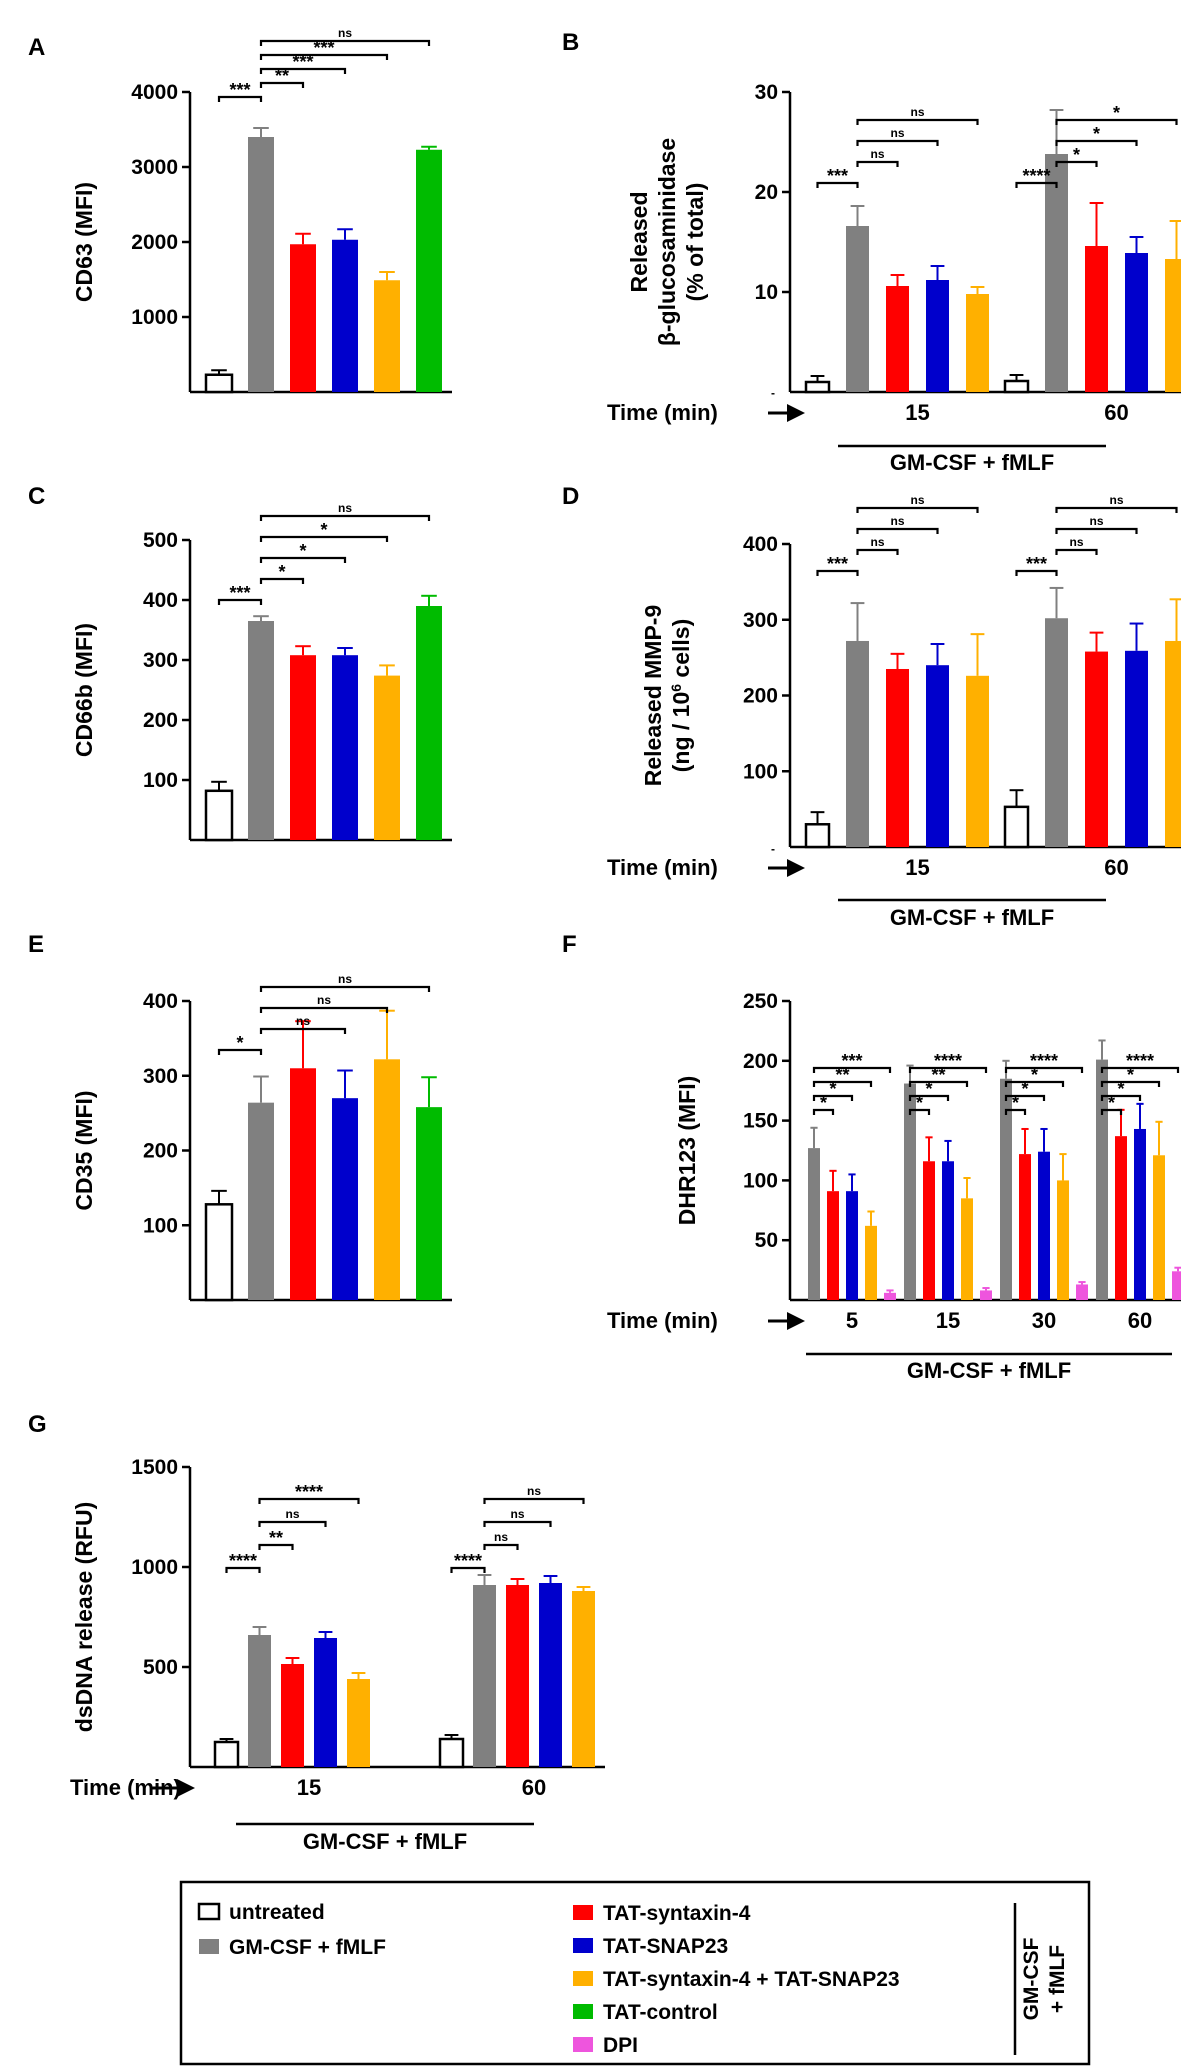 This screenshot has width=1181, height=2068. Describe the element at coordinates (570, 42) in the screenshot. I see `panel-label: B` at that location.